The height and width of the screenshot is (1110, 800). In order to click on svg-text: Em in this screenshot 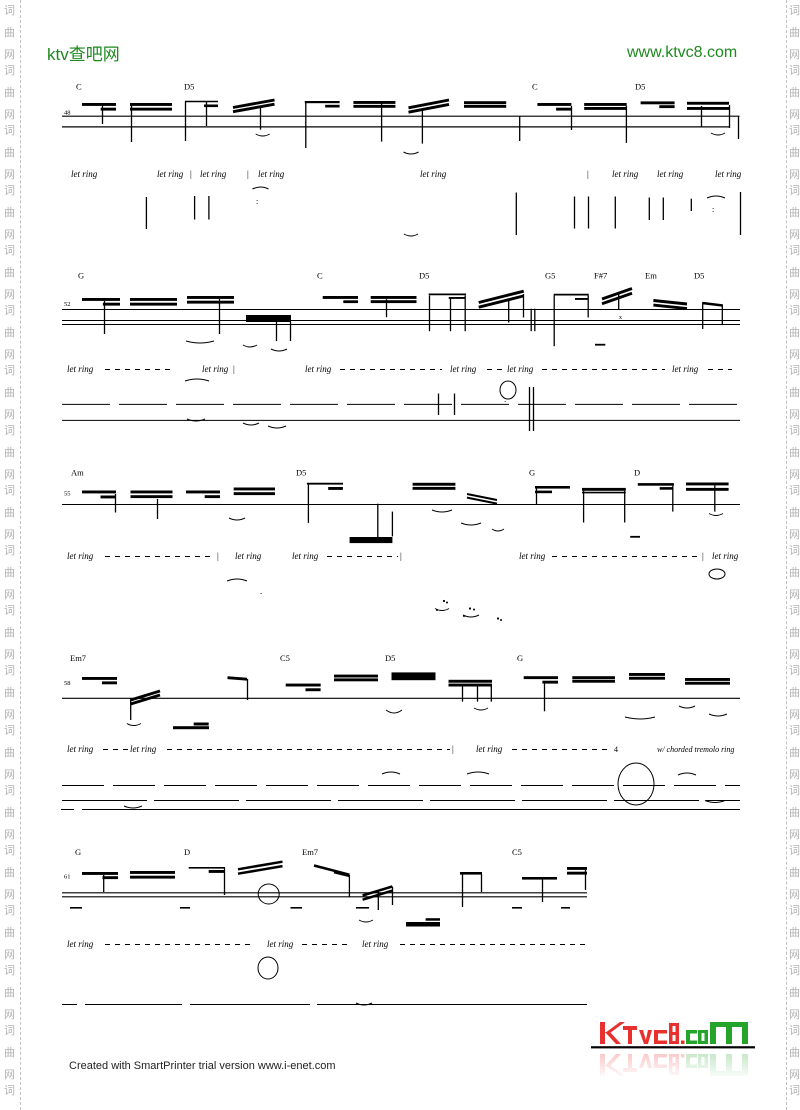, I will do `click(651, 276)`.